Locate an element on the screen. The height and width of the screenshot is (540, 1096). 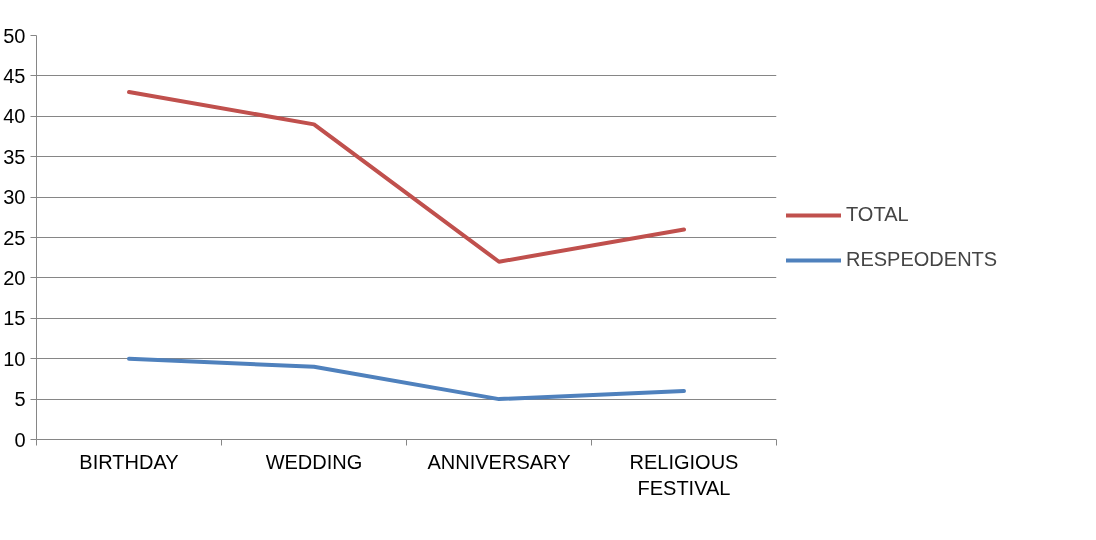
x-tick-label: WEDDING is located at coordinates (314, 461).